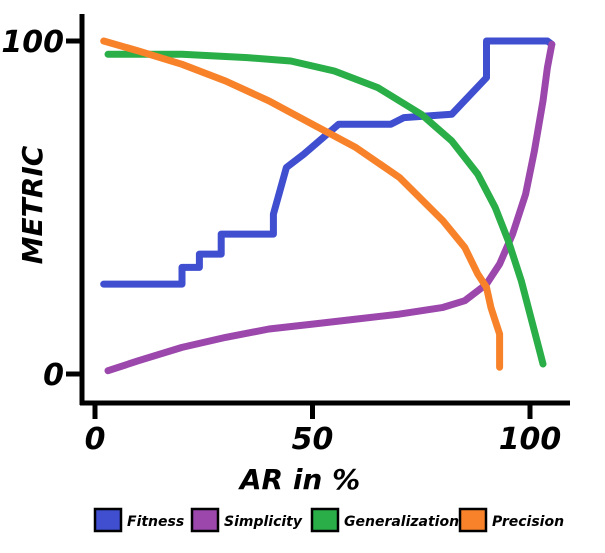 The height and width of the screenshot is (553, 605). I want to click on legend: Fitness Simplicity Generalization Precision, so click(328, 520).